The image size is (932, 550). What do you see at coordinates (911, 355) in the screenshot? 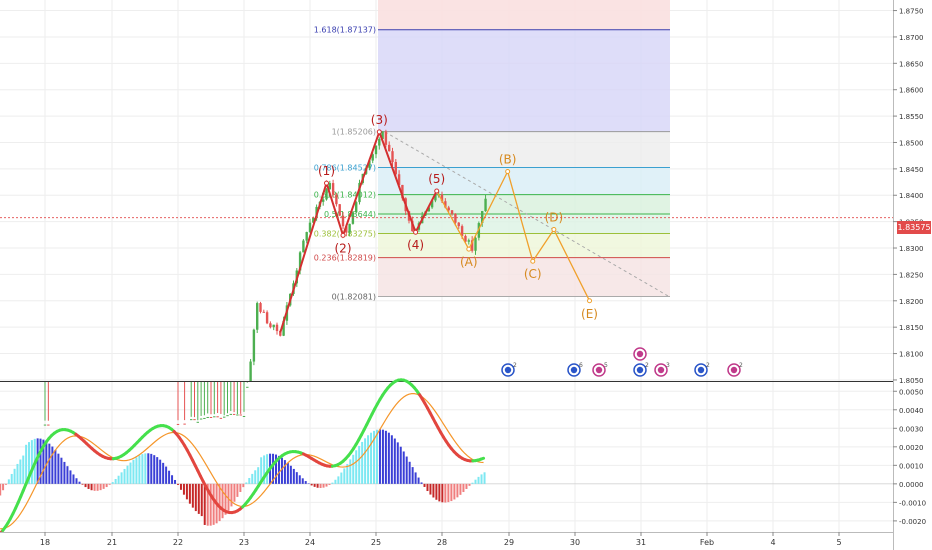
I see `price-tick-label: 1.8100` at bounding box center [911, 355].